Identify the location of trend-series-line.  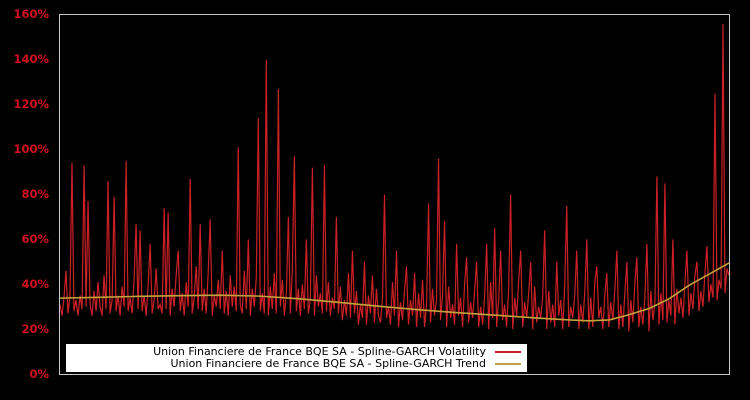
(394, 292).